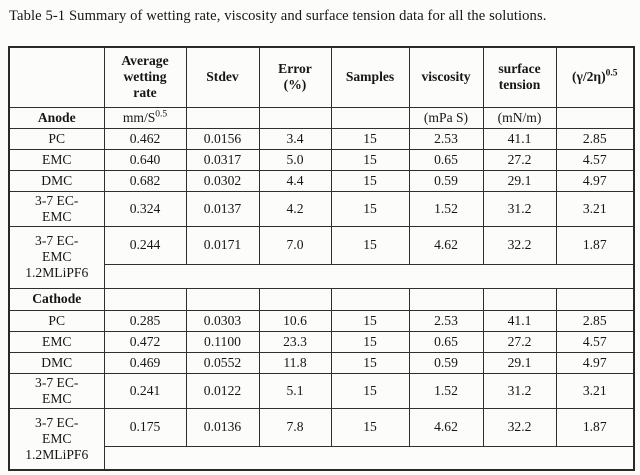 The image size is (640, 475). What do you see at coordinates (369, 458) in the screenshot?
I see `empty-merged-cell` at bounding box center [369, 458].